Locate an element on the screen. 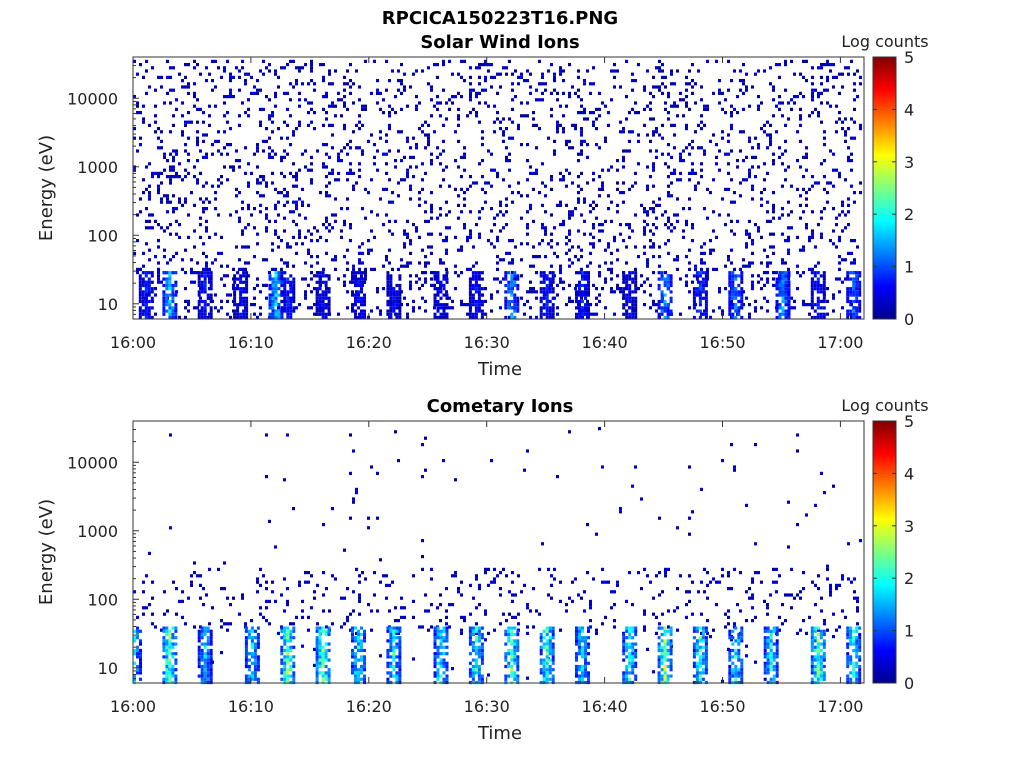  heatmap-cell-2097 is located at coordinates (701, 314).